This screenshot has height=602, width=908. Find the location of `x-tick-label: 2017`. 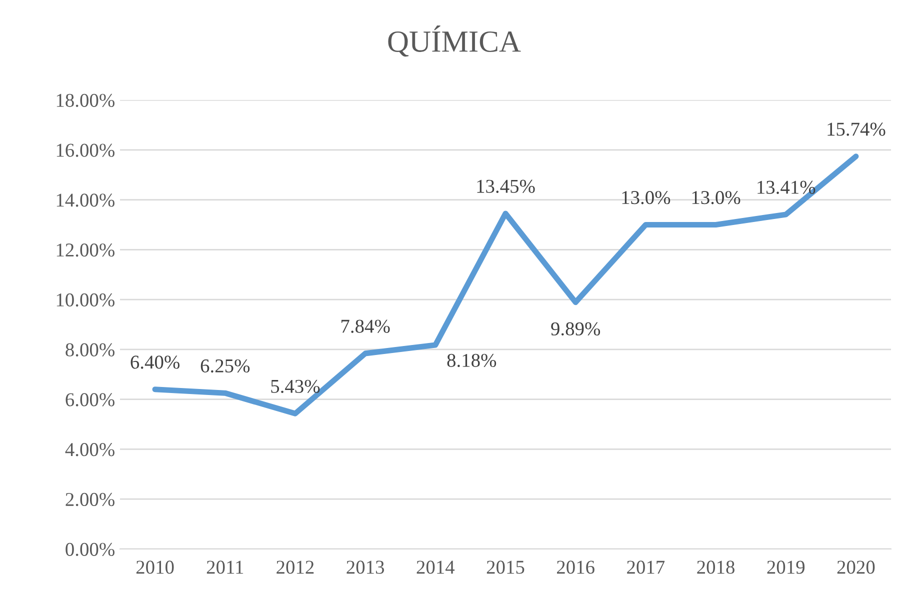

x-tick-label: 2017 is located at coordinates (646, 567).